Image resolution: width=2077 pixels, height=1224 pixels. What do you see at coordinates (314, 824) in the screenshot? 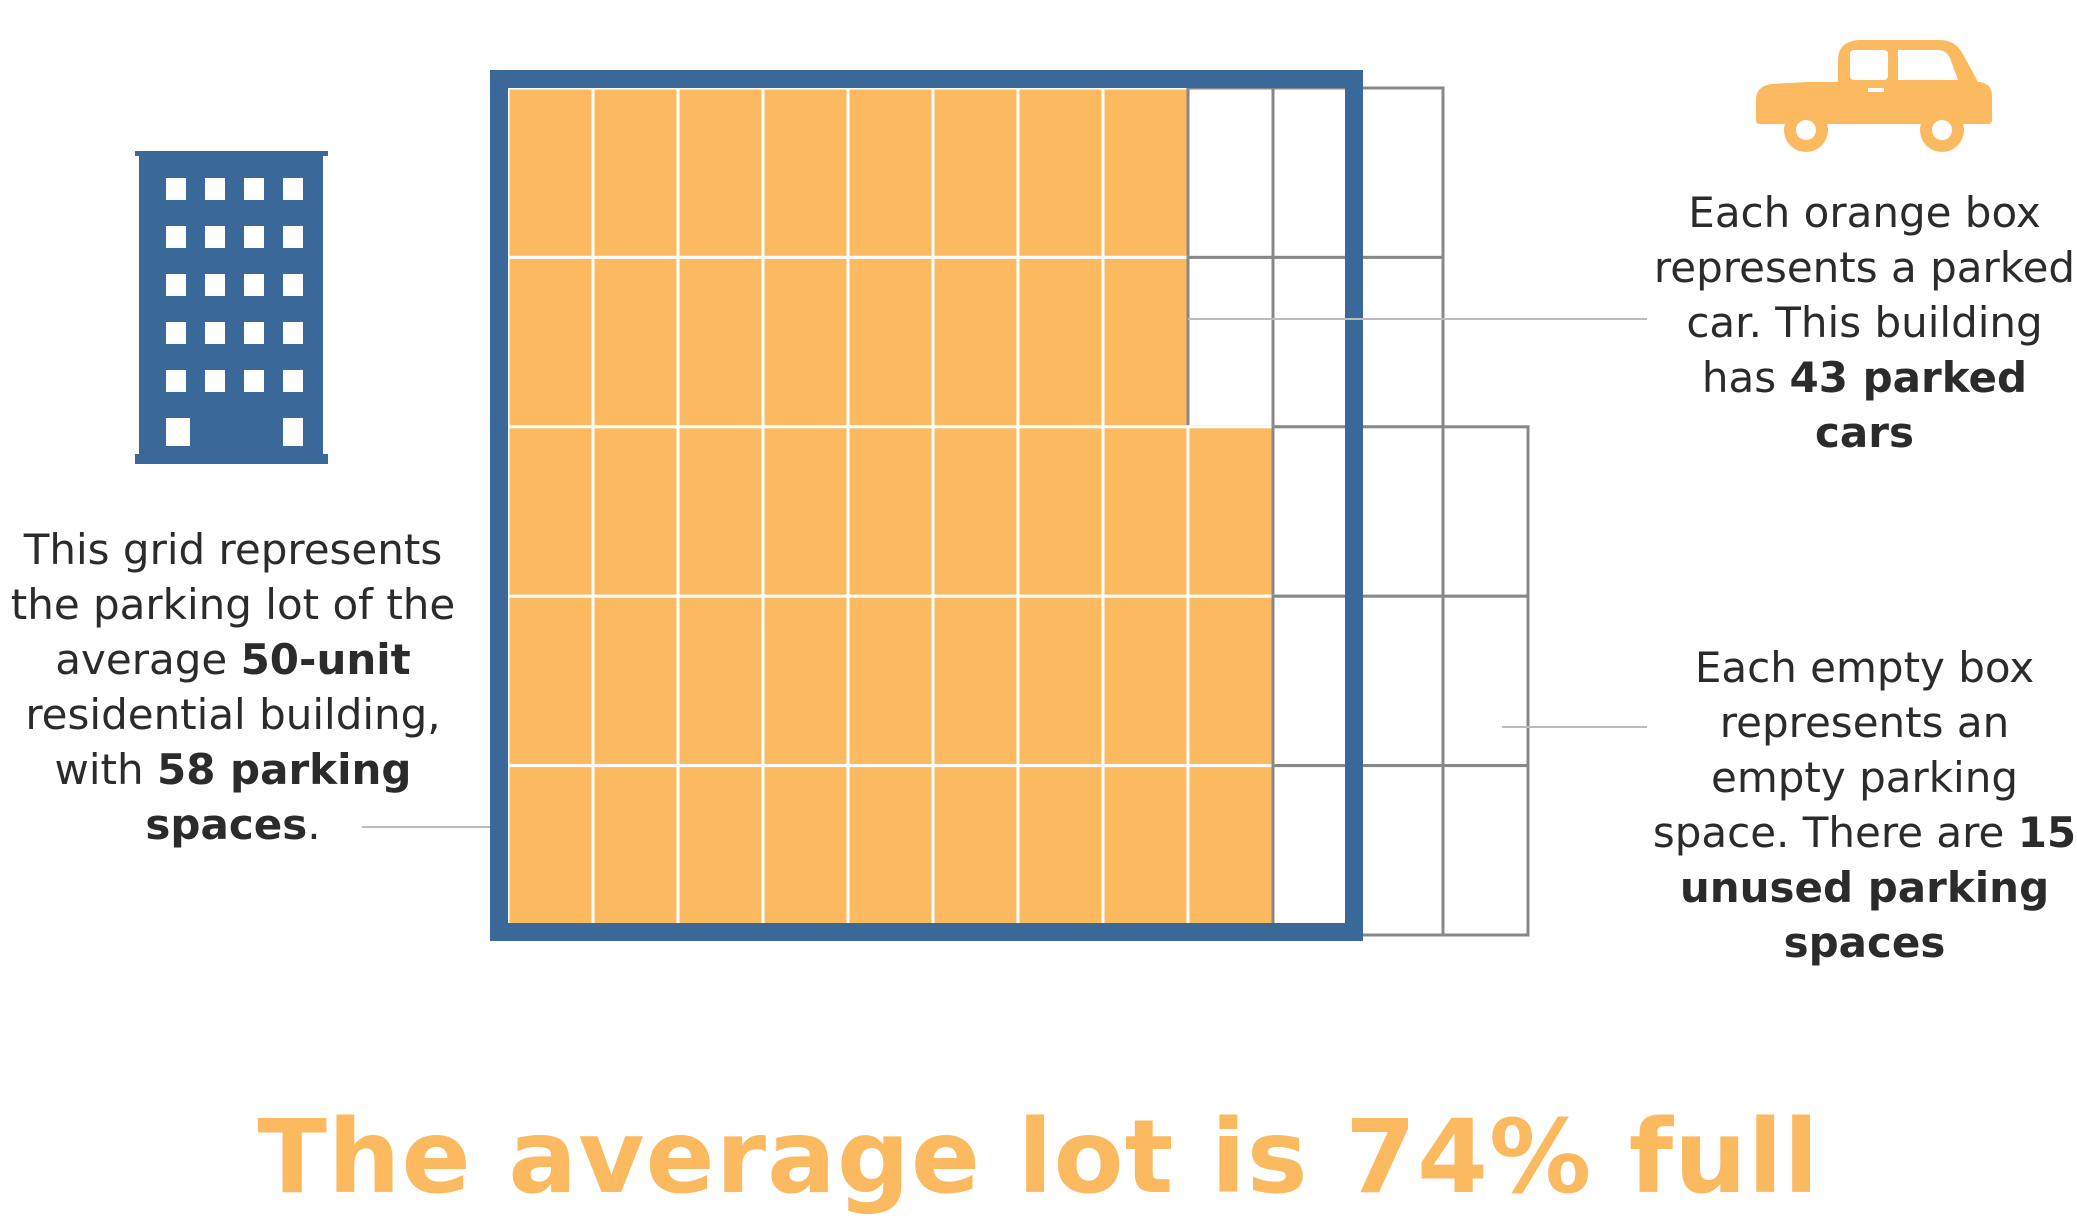
I see `caption-text: .` at bounding box center [314, 824].